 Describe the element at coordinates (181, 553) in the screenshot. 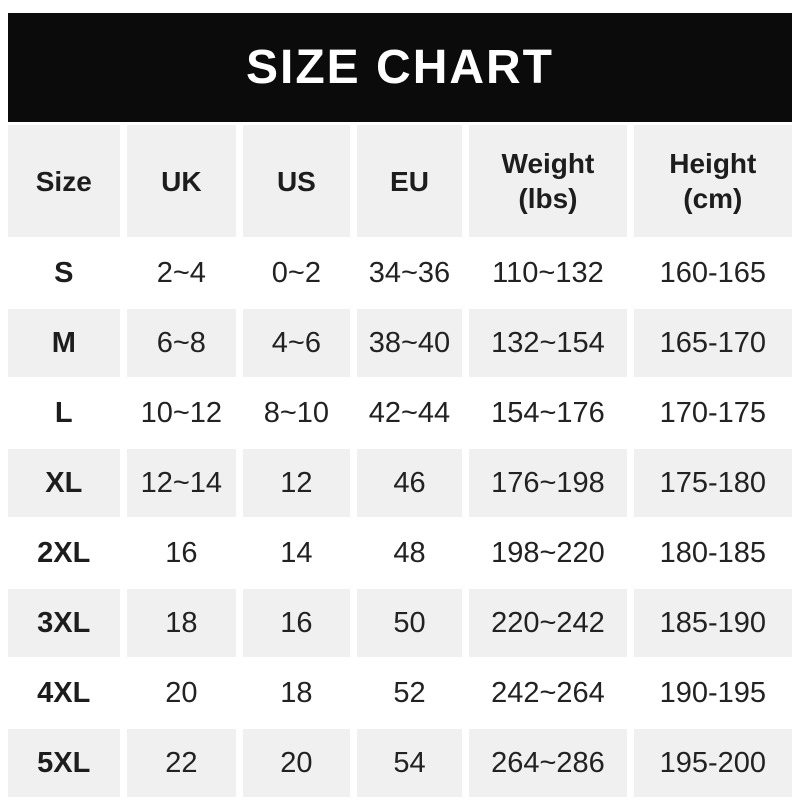

I see `uk-cell: 16` at that location.